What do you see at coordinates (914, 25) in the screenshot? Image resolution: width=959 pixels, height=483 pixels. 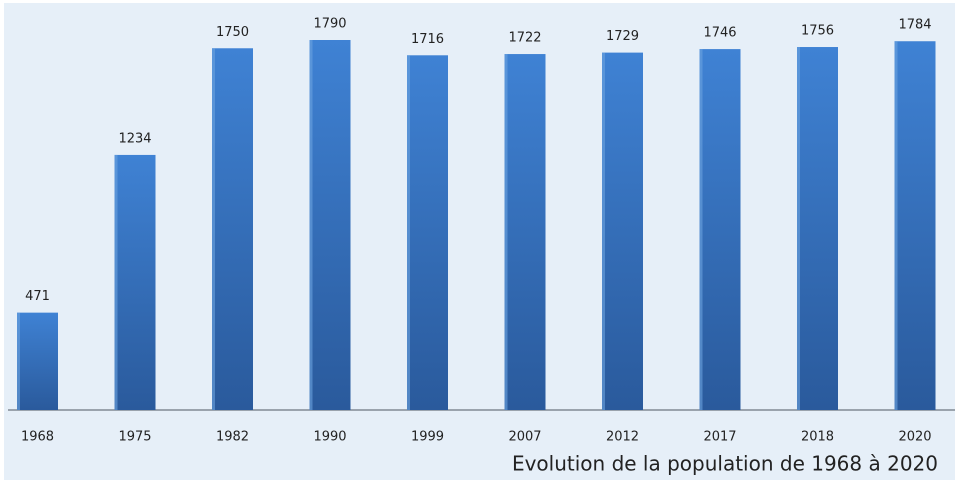 I see `value-label: 1784` at bounding box center [914, 25].